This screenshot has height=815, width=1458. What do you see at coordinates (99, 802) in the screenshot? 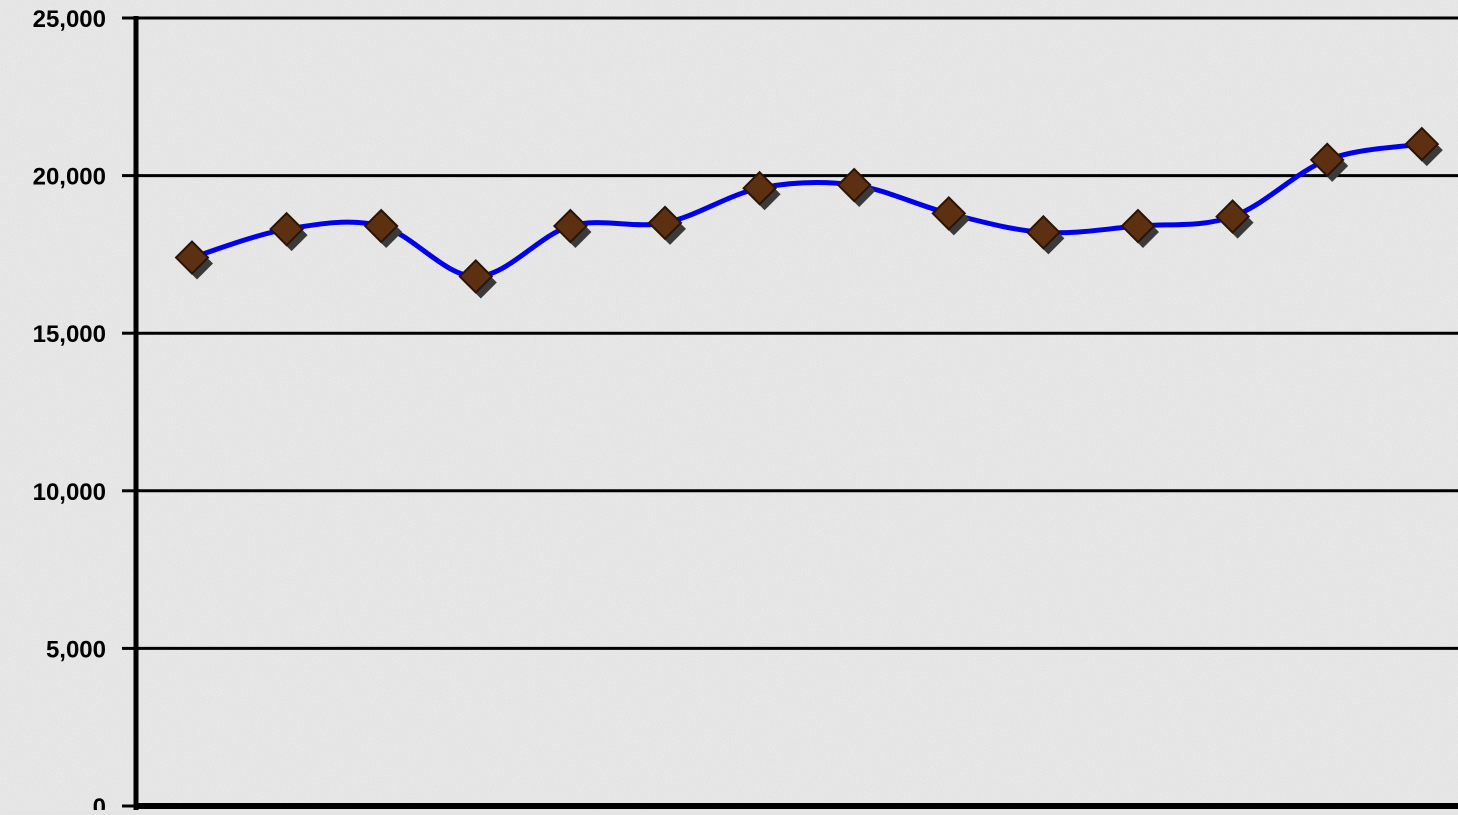
I see `y-tick-label: 0` at bounding box center [99, 802].